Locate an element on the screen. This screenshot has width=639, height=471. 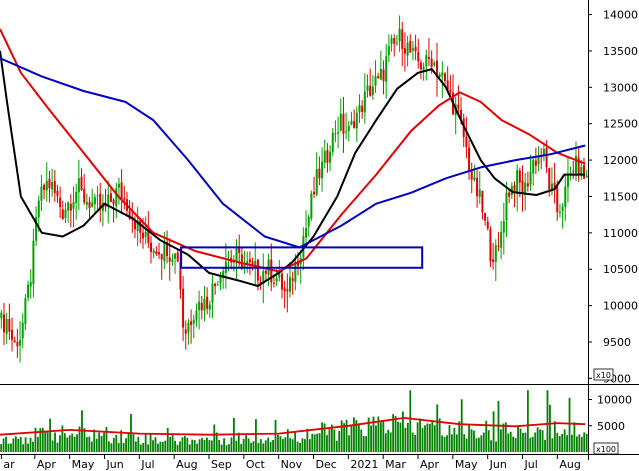
volume-multiplier-label: x100 is located at coordinates (606, 449).